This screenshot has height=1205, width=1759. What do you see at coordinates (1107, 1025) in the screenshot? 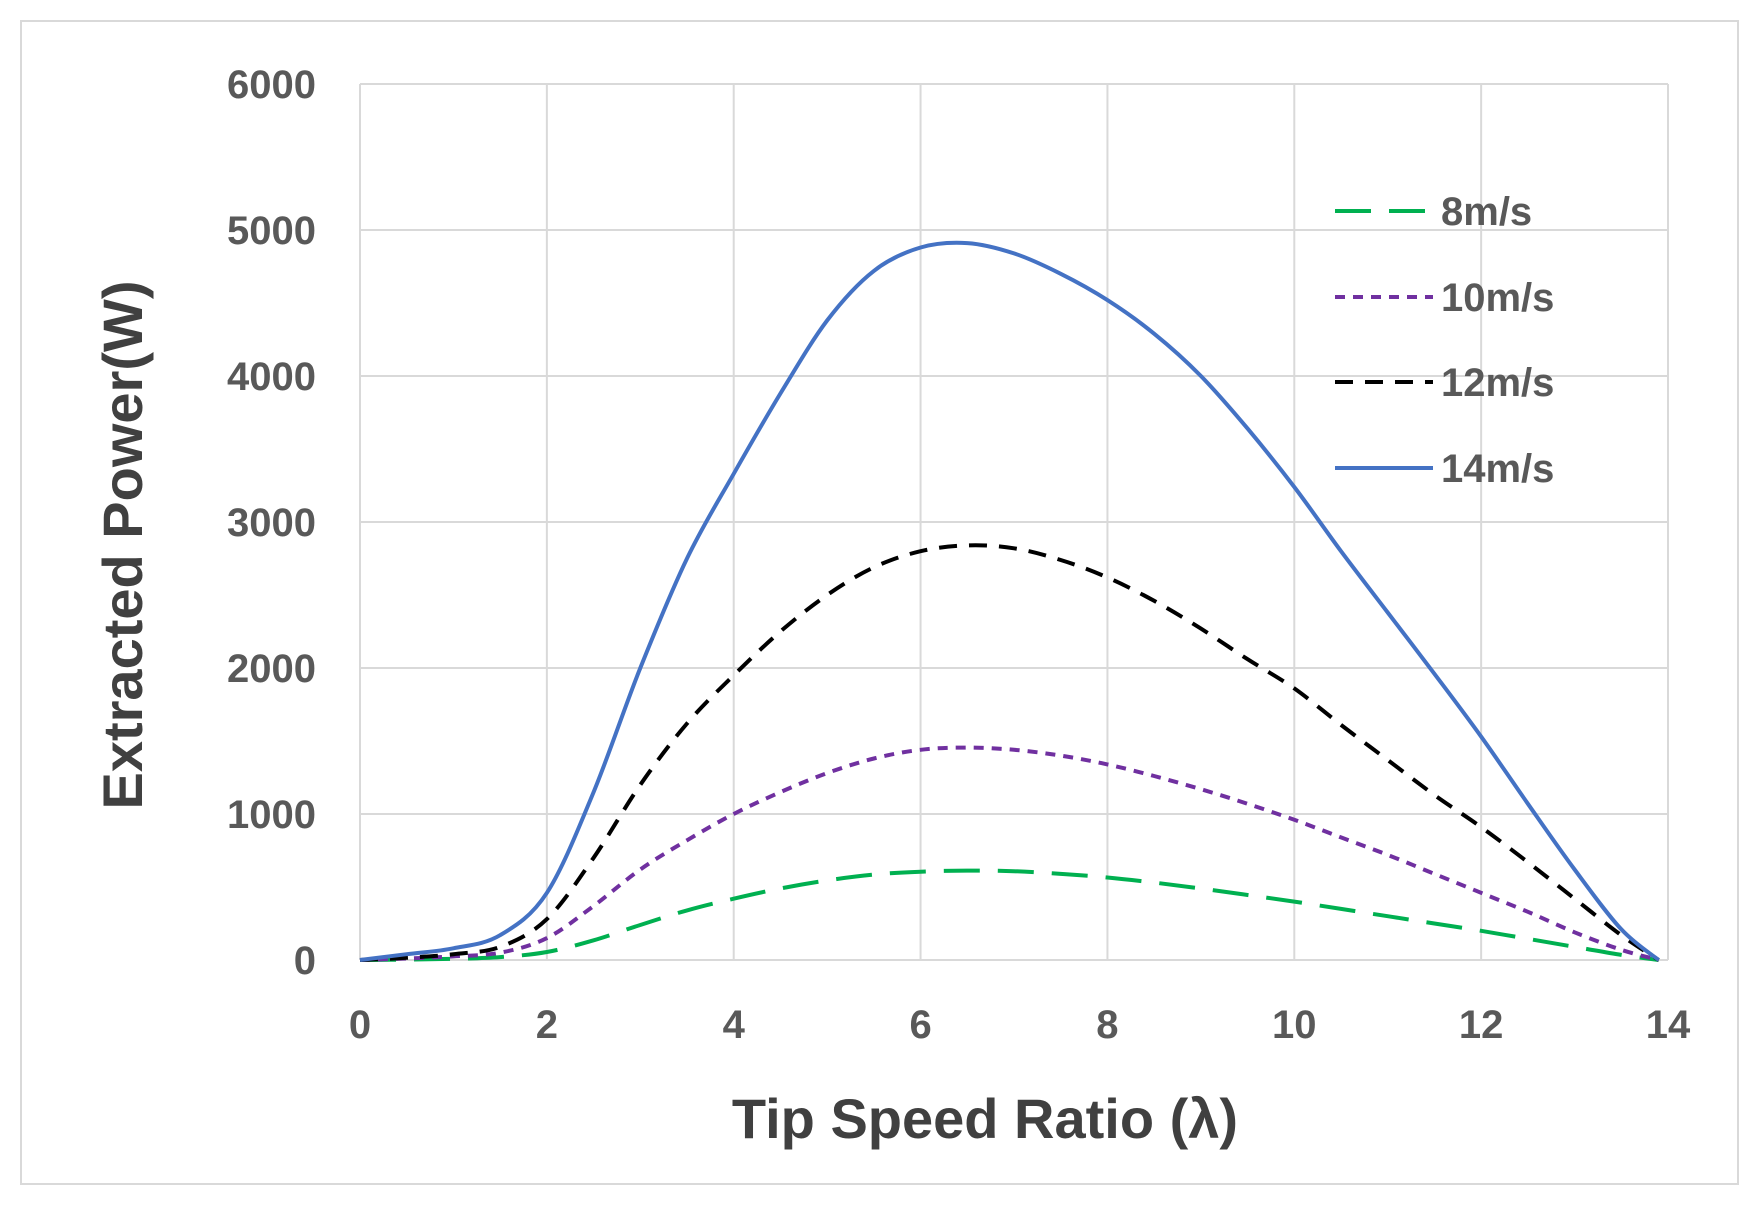
I see `x-tick-label: 8` at bounding box center [1107, 1025].